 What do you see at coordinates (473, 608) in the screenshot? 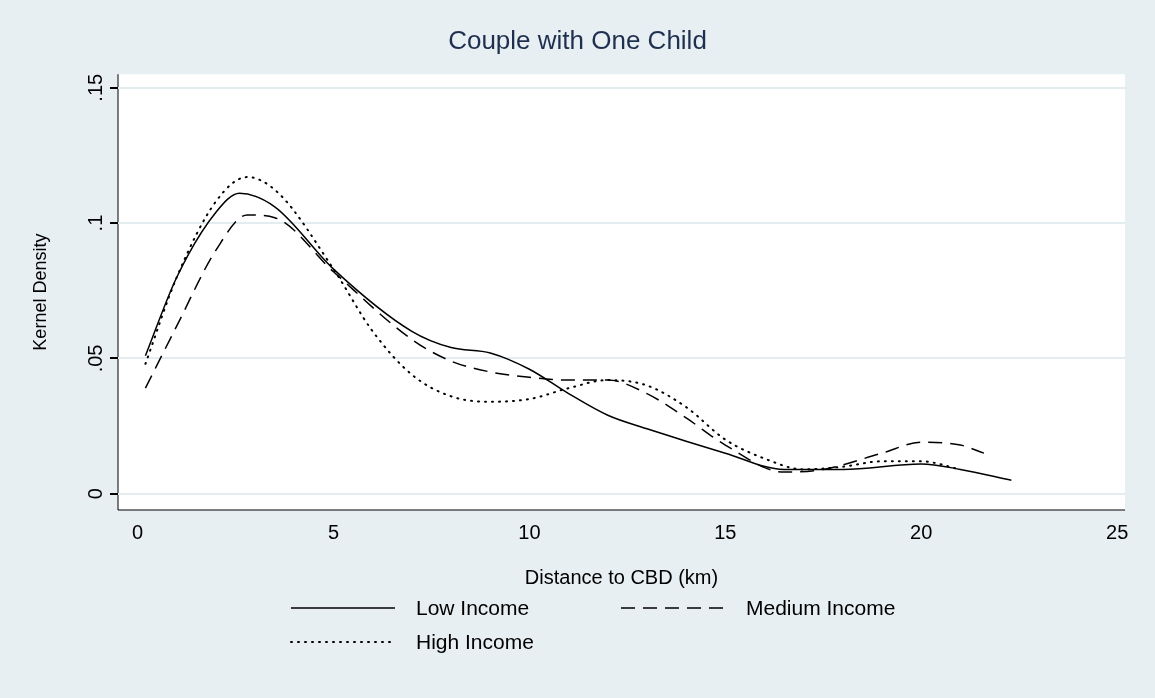
I see `legend-label: Low Income` at bounding box center [473, 608].